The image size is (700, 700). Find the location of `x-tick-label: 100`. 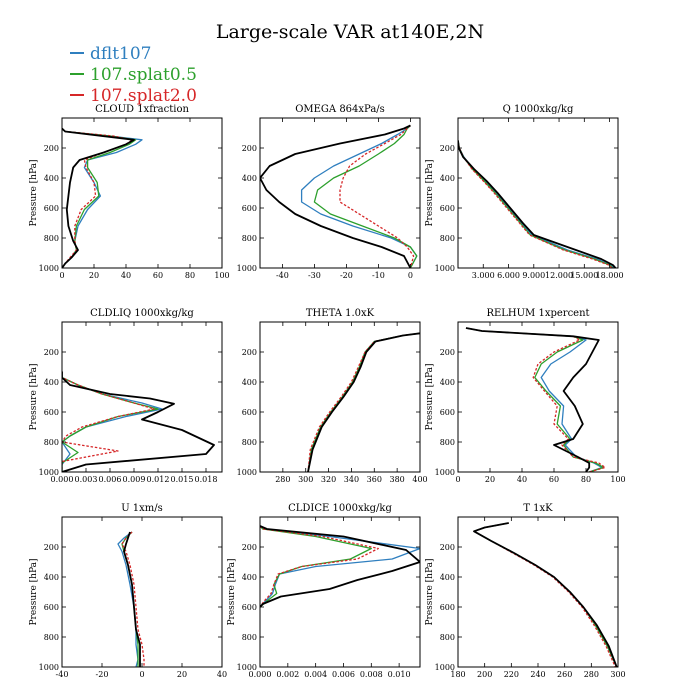

x-tick-label: 100 is located at coordinates (617, 479).